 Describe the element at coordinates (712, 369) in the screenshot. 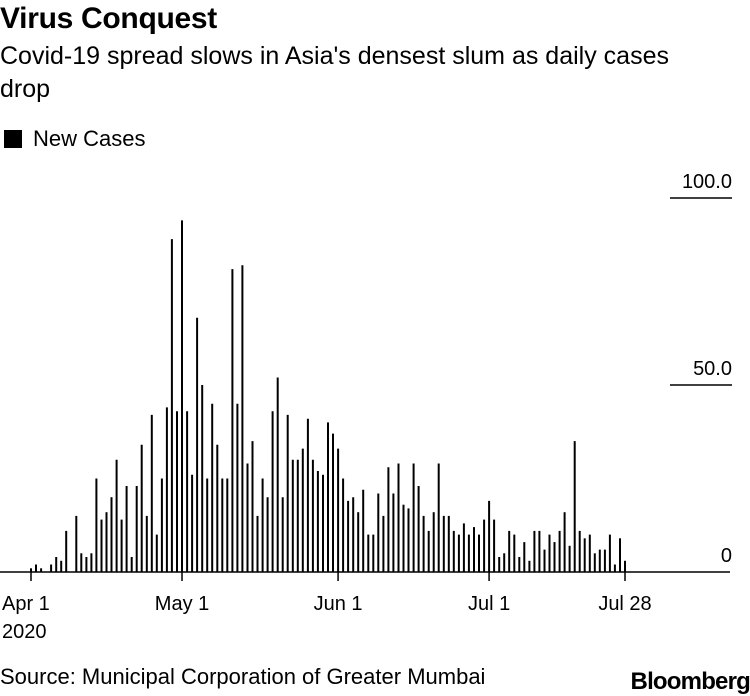

I see `y-tick-label-50: 50.0` at that location.